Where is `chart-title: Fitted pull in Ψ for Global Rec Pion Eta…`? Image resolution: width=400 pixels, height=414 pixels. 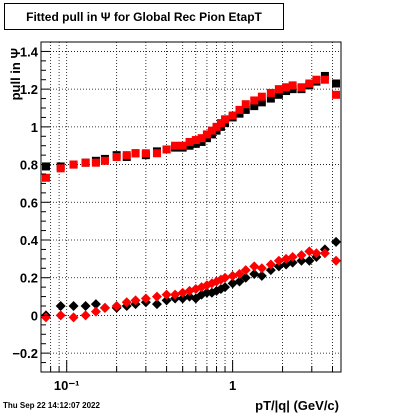 chart-title: Fitted pull in Ψ for Global Rec Pion Eta… is located at coordinates (144, 16).